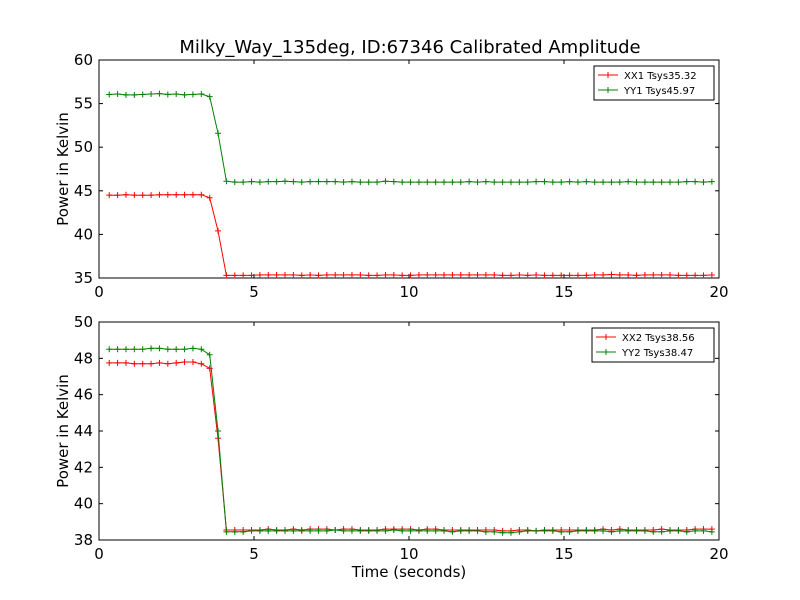  Describe the element at coordinates (99, 554) in the screenshot. I see `x-tick-label: 0` at that location.